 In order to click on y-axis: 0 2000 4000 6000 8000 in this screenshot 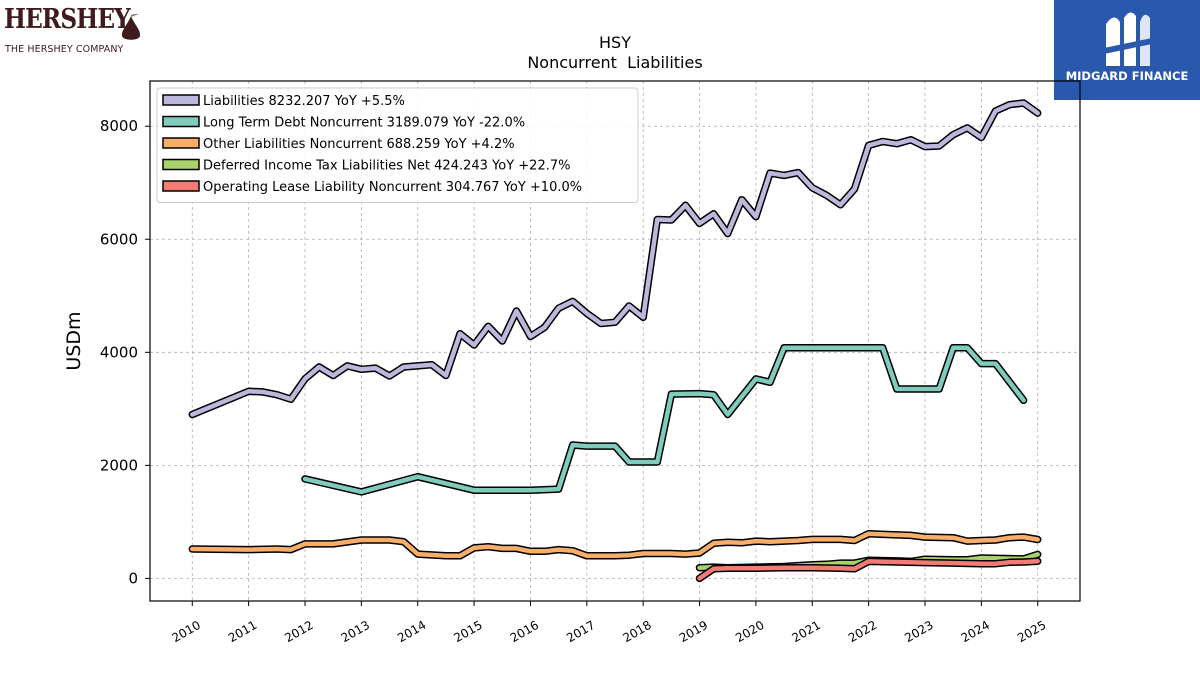, I will do `click(125, 352)`.